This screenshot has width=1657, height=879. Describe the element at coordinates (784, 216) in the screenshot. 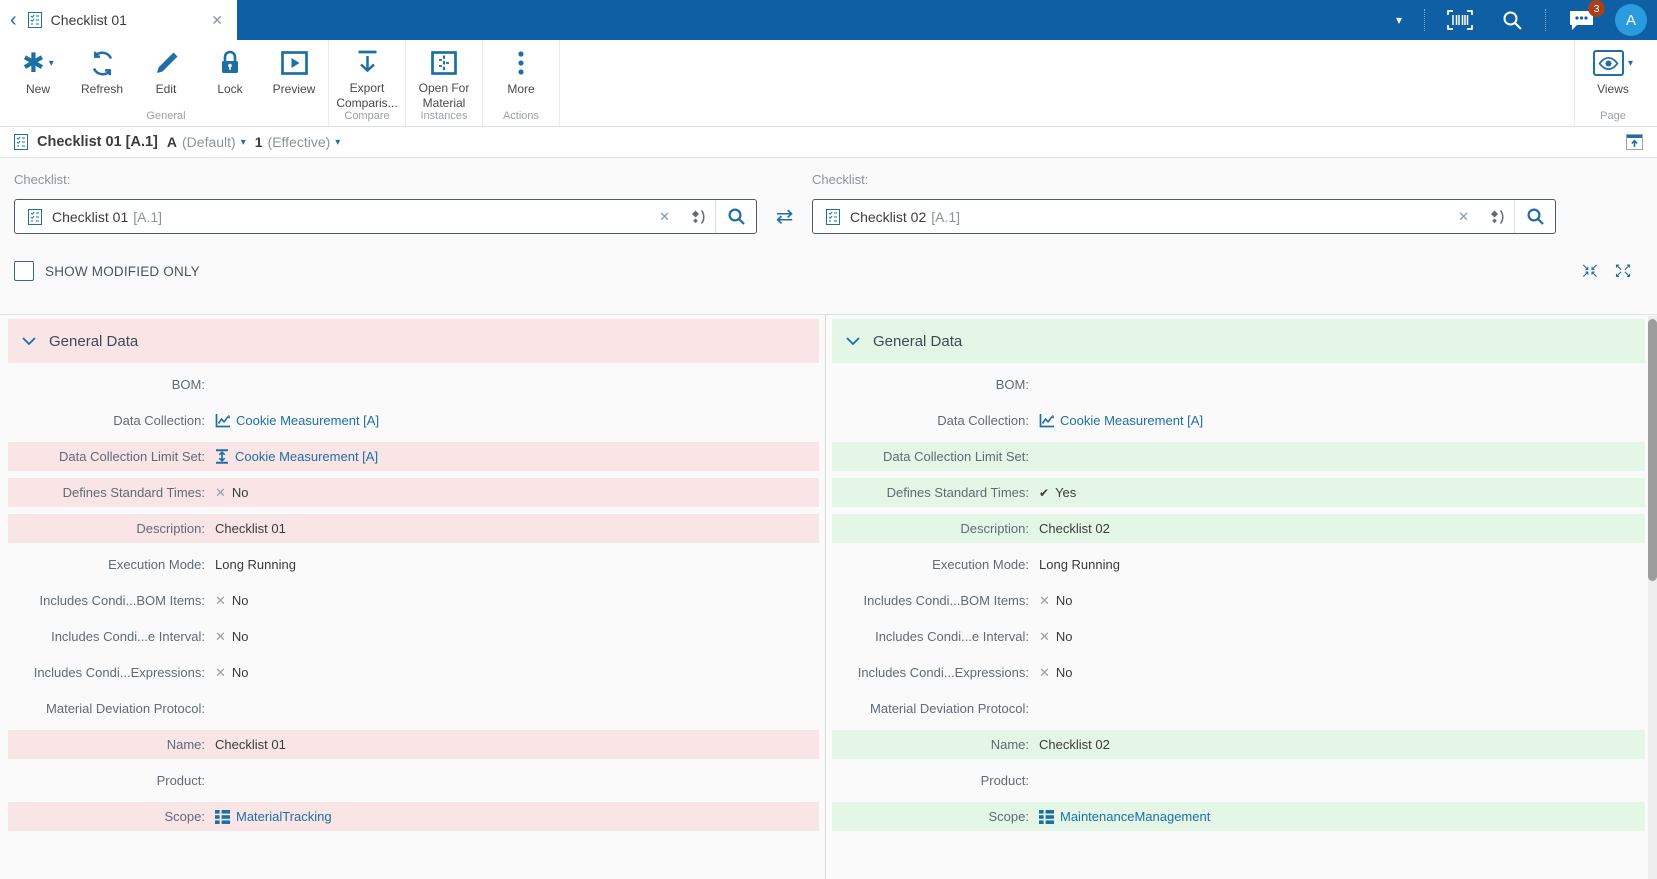

I see `swap-sides-icon: ⇄` at that location.